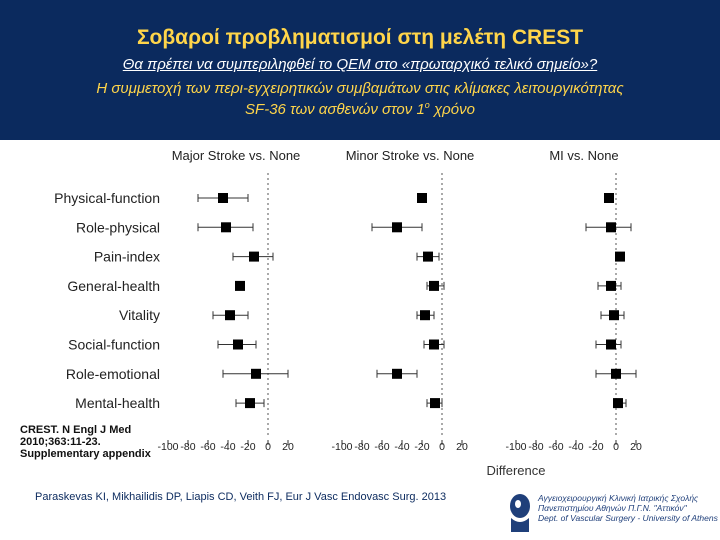  I want to click on category-label: General-health, so click(113, 286).